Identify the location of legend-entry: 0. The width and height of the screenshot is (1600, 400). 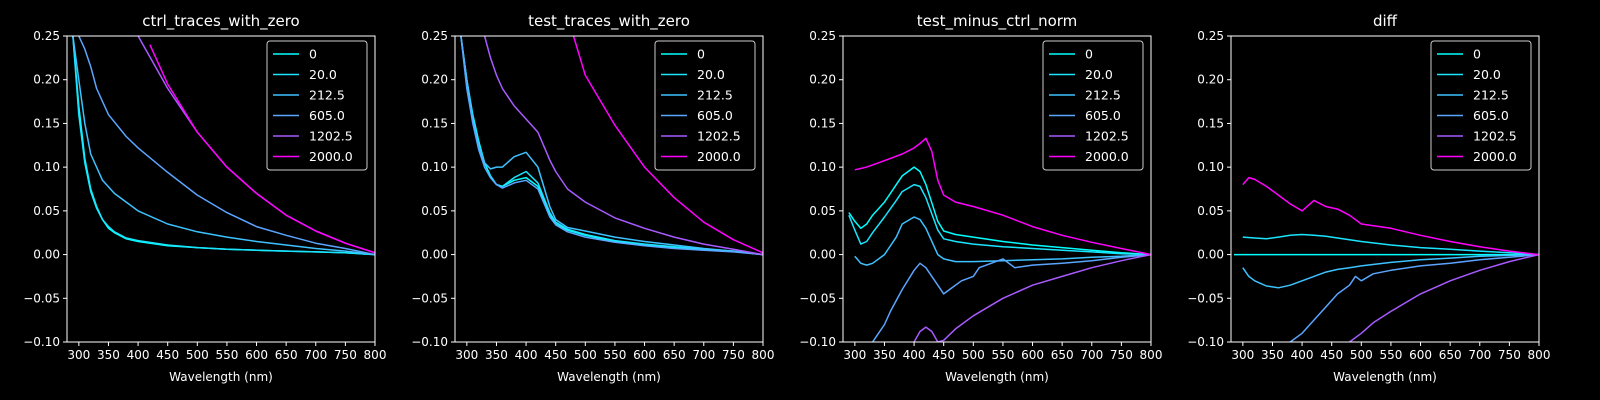
(701, 54).